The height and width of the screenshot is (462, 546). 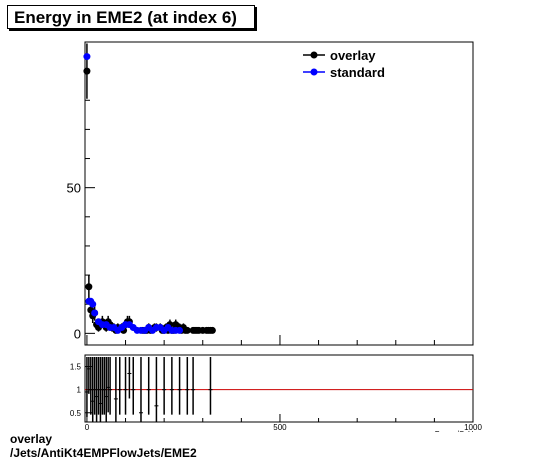 I want to click on ratio-frame-rect, so click(x=279, y=388).